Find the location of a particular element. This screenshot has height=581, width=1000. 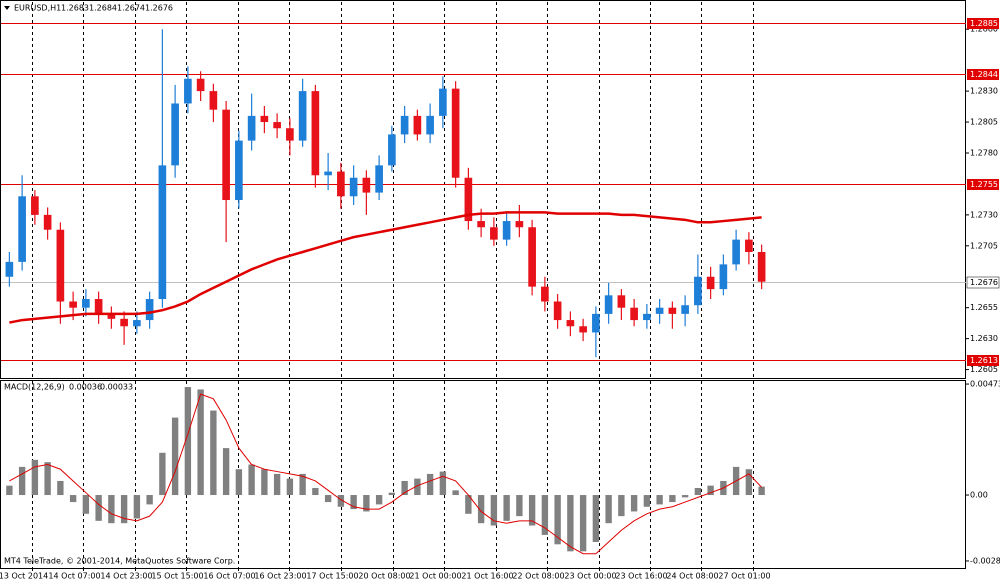

x-tick-label: 20 Oct 08:00 is located at coordinates (384, 576).